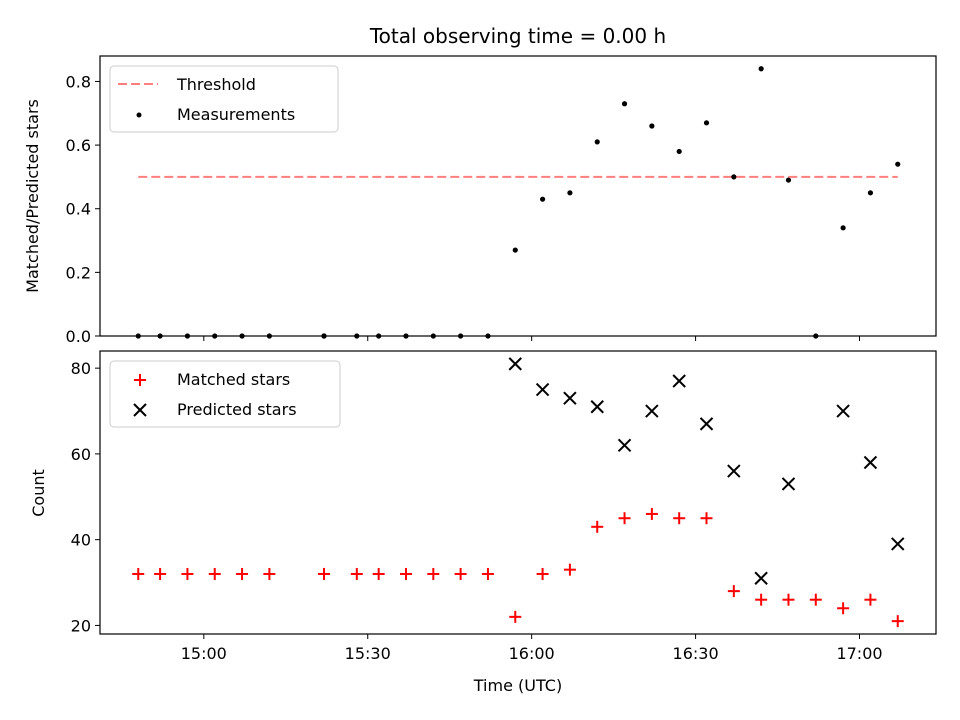 This screenshot has height=720, width=960. Describe the element at coordinates (38, 493) in the screenshot. I see `count-y-axis-label: Count` at that location.